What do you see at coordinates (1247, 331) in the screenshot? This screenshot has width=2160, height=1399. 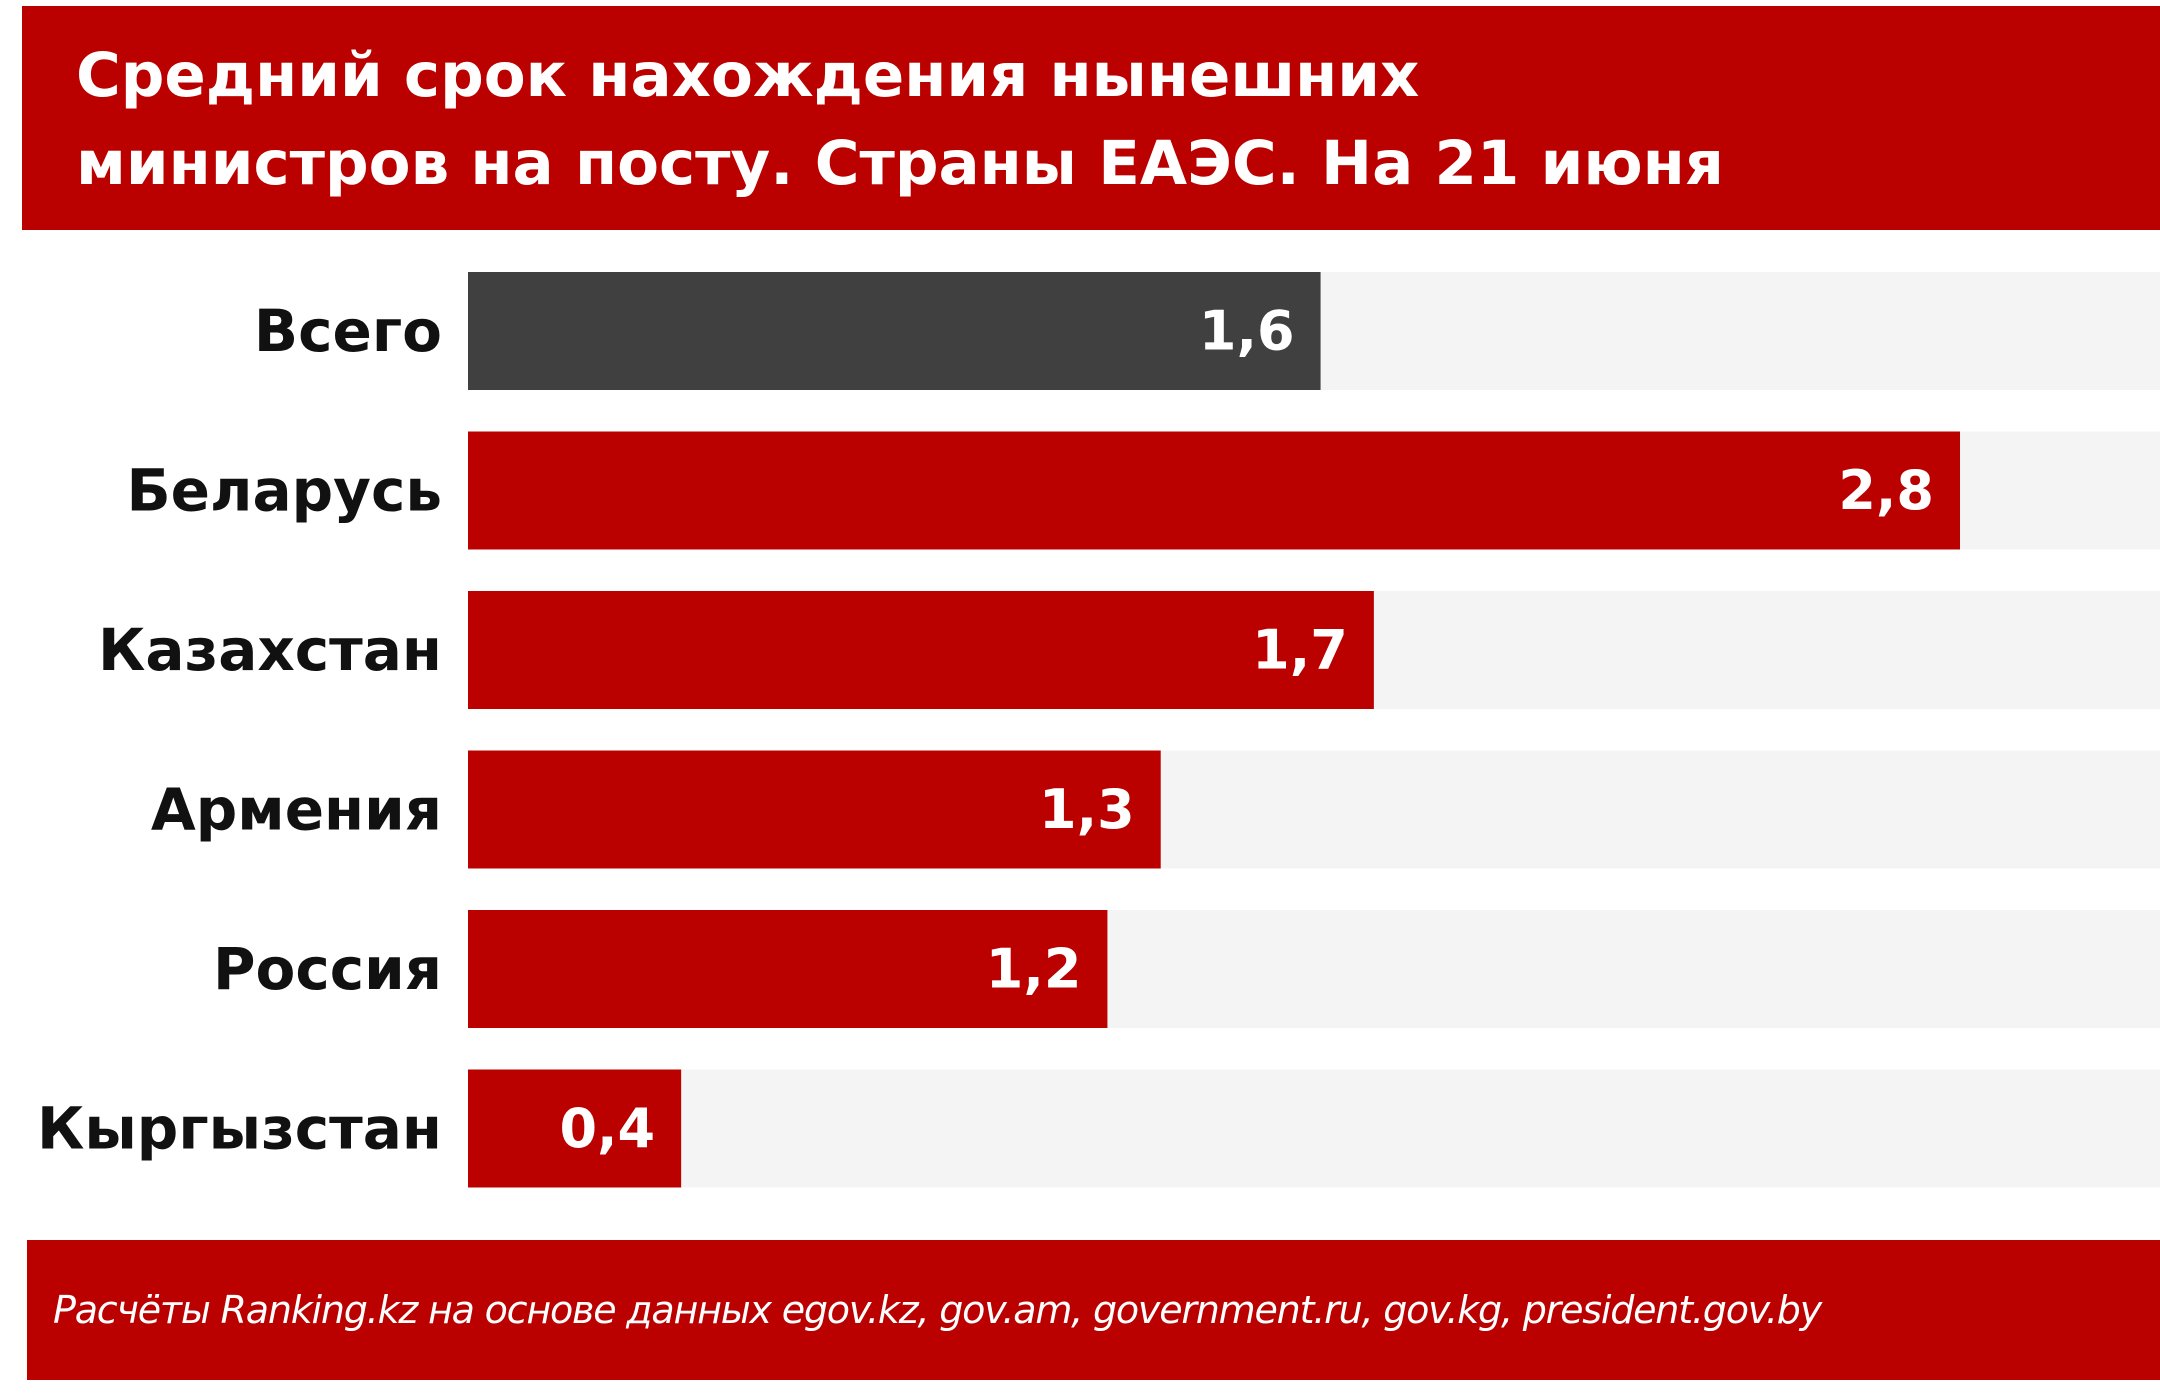 I see `value-label: 1,6` at bounding box center [1247, 331].